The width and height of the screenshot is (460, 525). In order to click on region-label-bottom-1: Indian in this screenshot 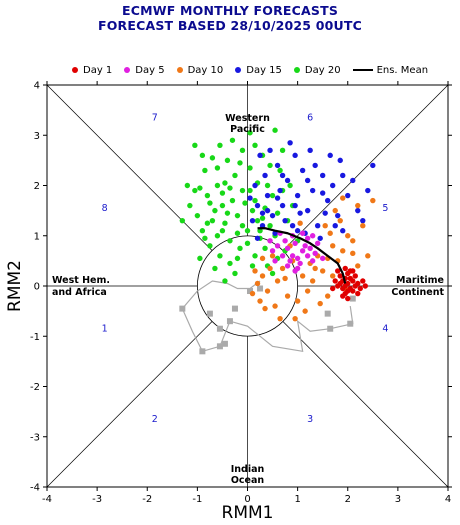, I will do `click(248, 469)`.